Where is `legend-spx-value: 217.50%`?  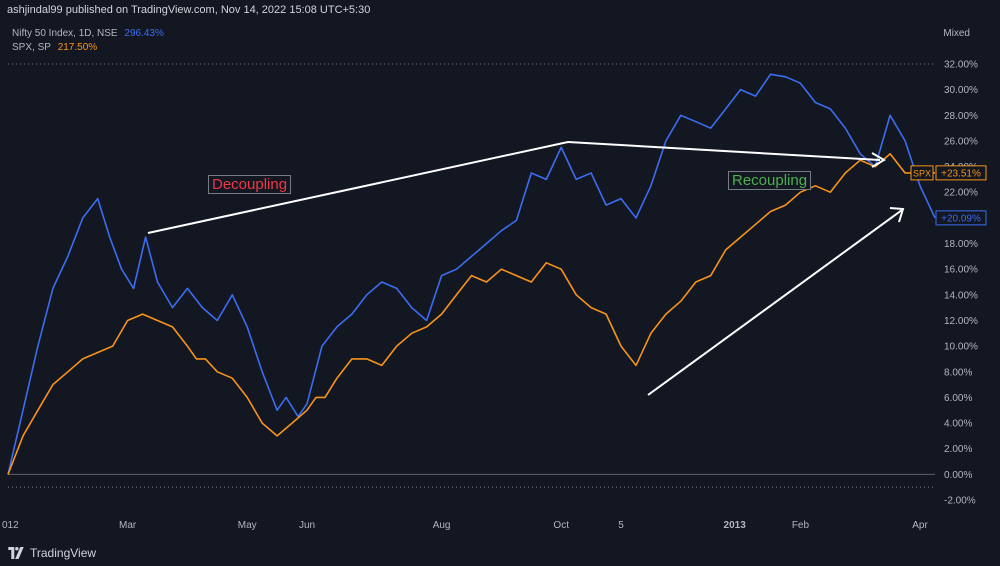 legend-spx-value: 217.50% is located at coordinates (77, 47).